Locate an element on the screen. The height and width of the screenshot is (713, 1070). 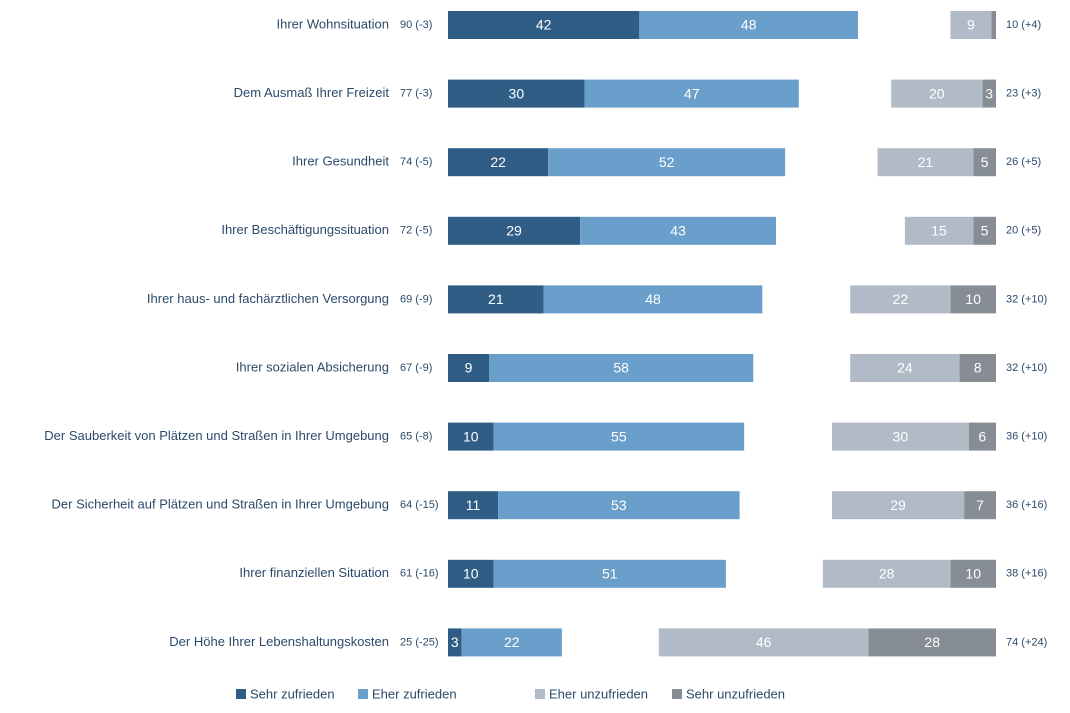
value-label: 51 is located at coordinates (610, 574).